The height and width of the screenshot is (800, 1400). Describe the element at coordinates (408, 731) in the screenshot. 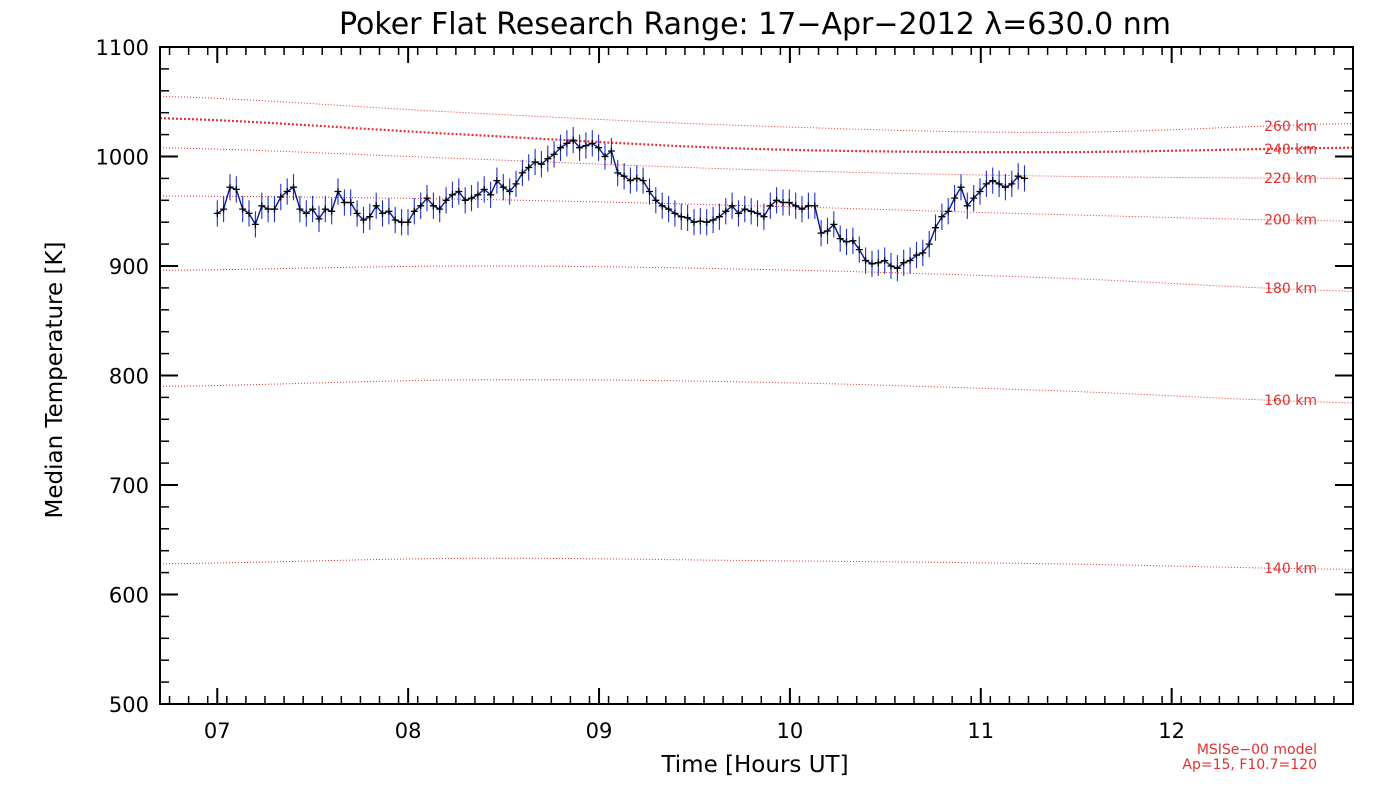

I see `x-tick-label: 08` at that location.